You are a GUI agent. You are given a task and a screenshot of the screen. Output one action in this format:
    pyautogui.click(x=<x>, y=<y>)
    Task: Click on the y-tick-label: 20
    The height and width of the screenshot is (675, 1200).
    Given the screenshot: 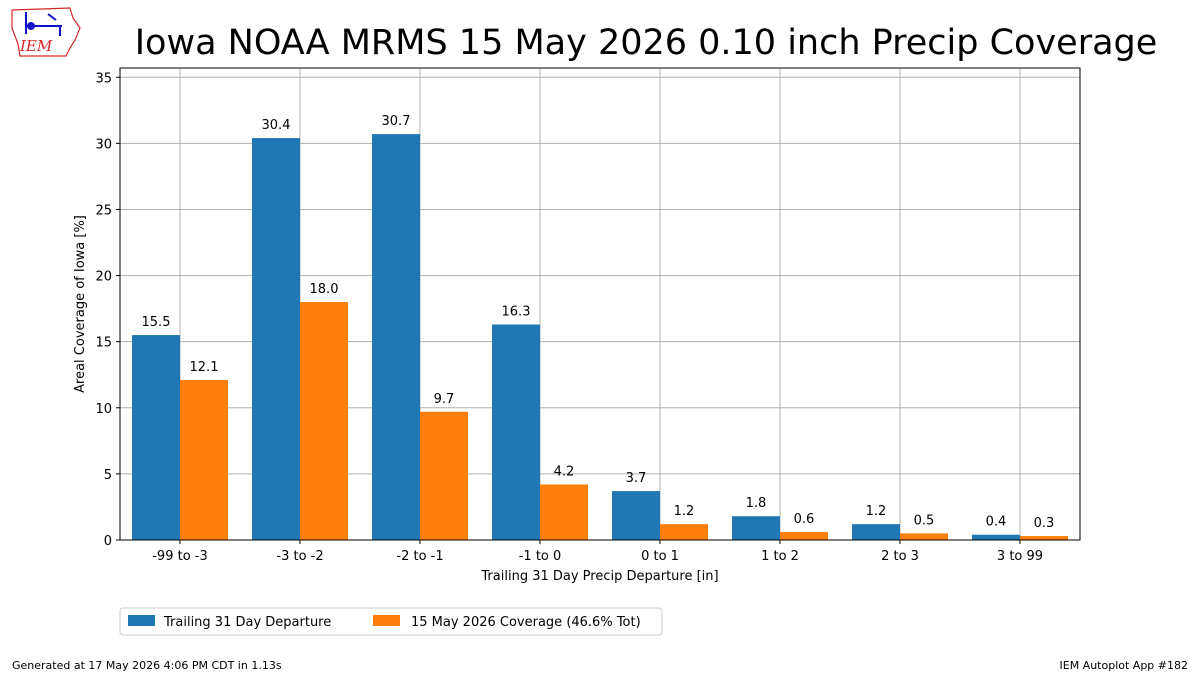 What is the action you would take?
    pyautogui.click(x=103, y=277)
    